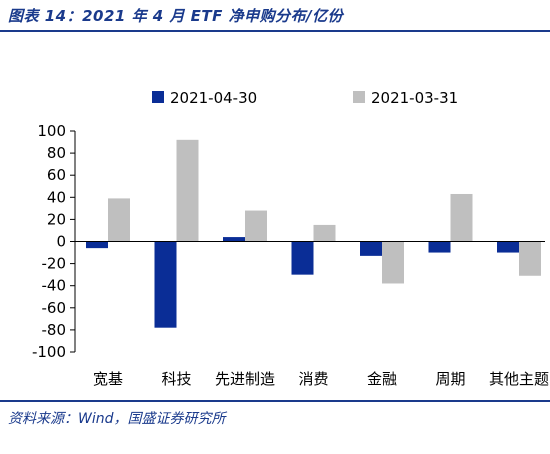  I want to click on category-label: 先进制造, so click(245, 379).